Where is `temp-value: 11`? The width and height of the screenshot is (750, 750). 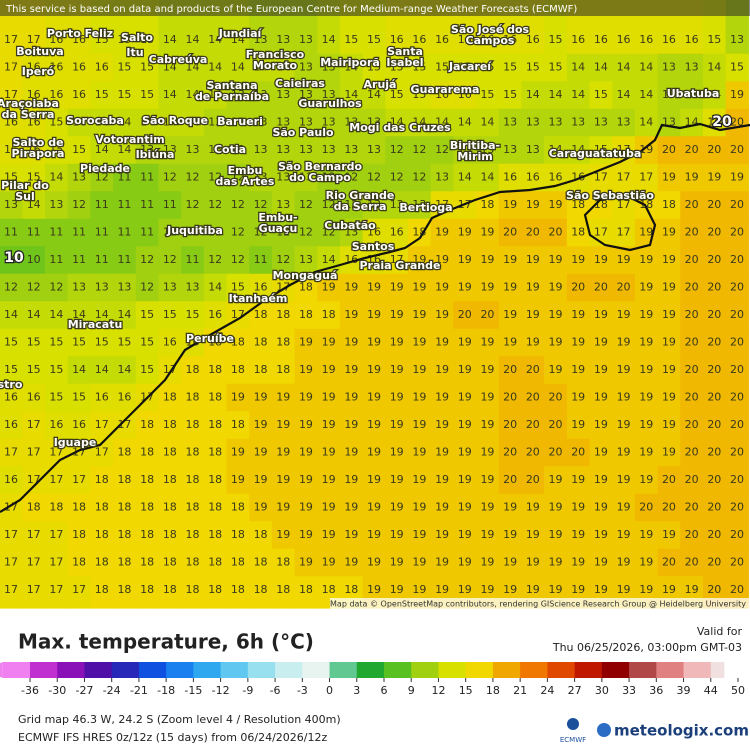 temp-value: 11 is located at coordinates (56, 259).